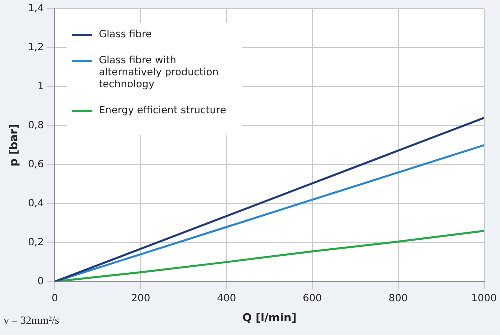 The width and height of the screenshot is (500, 335). What do you see at coordinates (36, 48) in the screenshot?
I see `y-tick-label: 1,2` at bounding box center [36, 48].